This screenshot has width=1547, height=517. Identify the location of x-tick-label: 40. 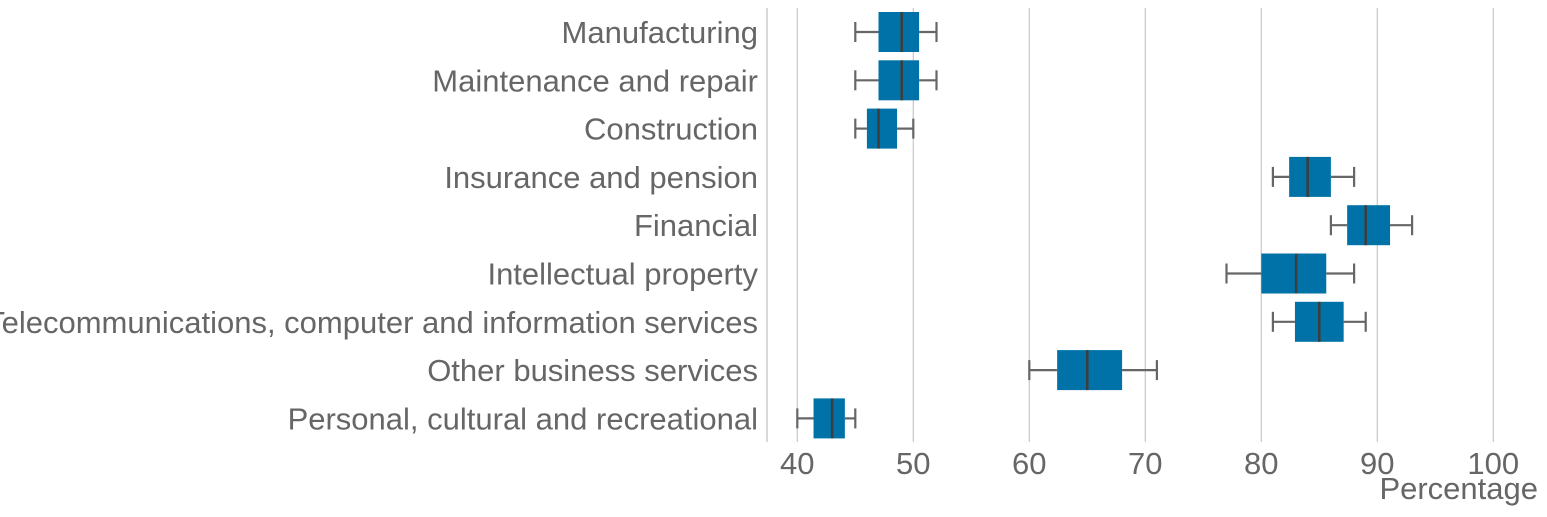
(797, 463).